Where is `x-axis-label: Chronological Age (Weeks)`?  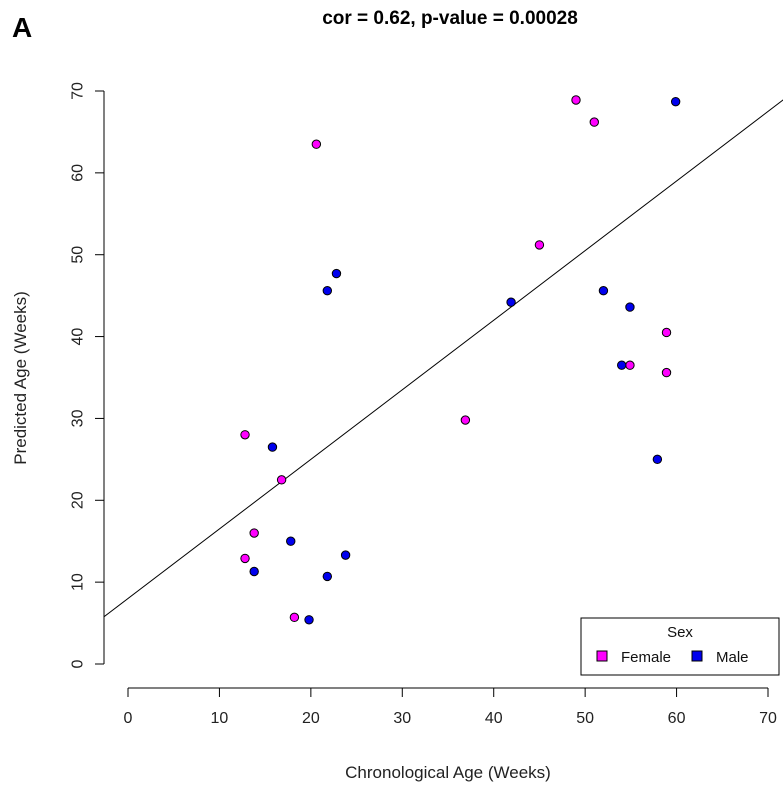 x-axis-label: Chronological Age (Weeks) is located at coordinates (448, 772).